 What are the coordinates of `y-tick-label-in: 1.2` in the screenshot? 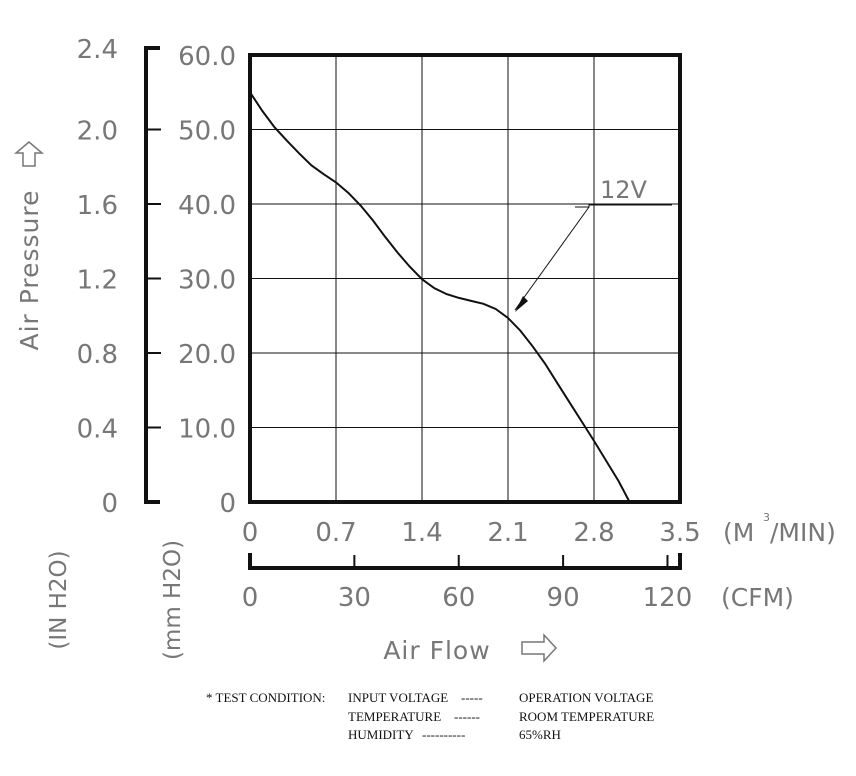 It's located at (97, 281).